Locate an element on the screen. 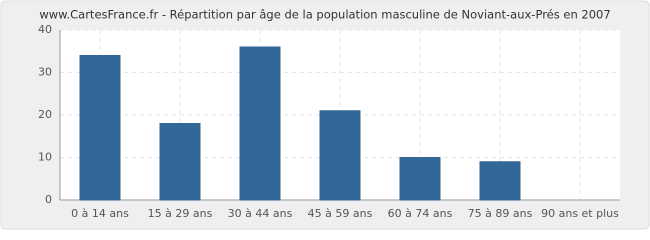 This screenshot has width=650, height=240. y-tick-label: 20 is located at coordinates (45, 114).